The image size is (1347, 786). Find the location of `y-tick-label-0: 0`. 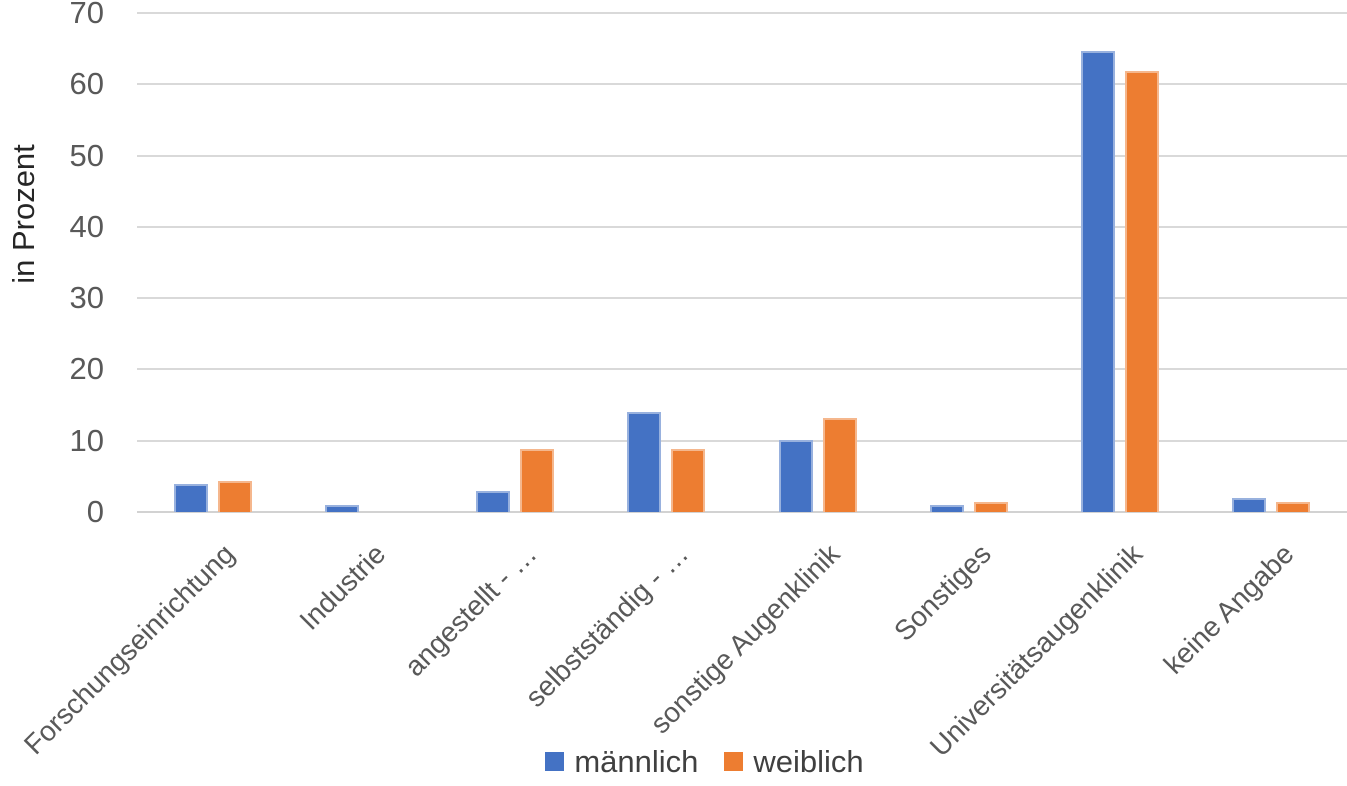

y-tick-label-0: 0 is located at coordinates (95, 511).